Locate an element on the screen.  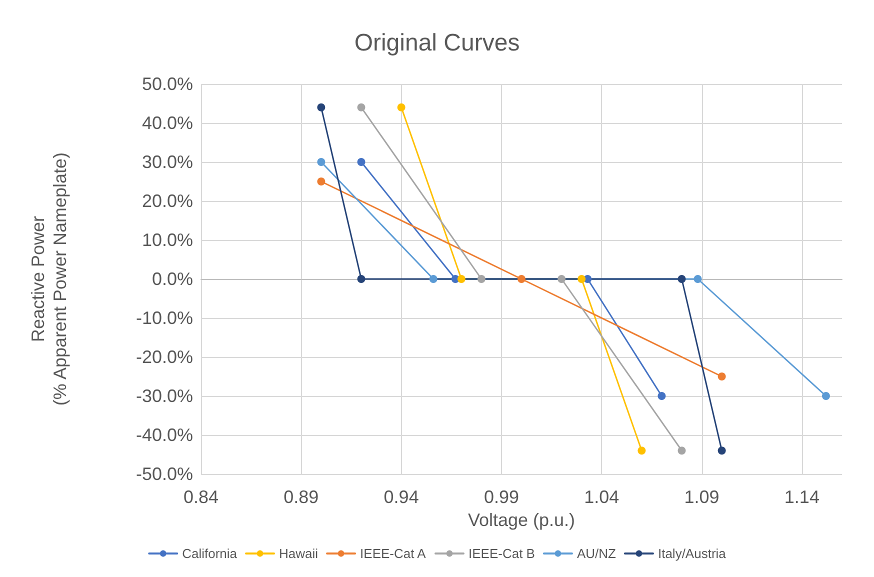
y-tick-label: -30.0% is located at coordinates (164, 396).